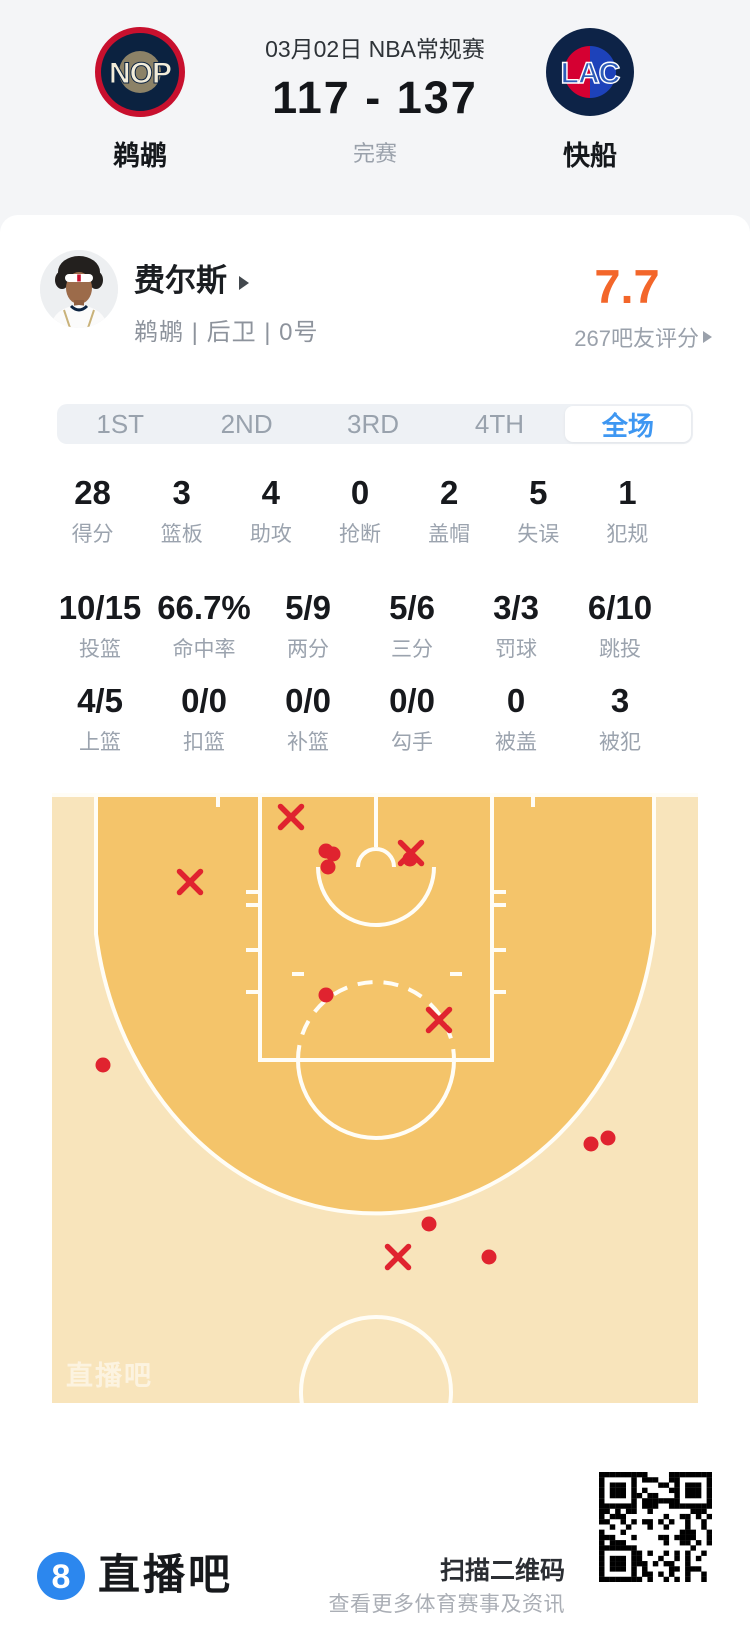  I want to click on stat-value-fouls-drawn: 3, so click(620, 700).